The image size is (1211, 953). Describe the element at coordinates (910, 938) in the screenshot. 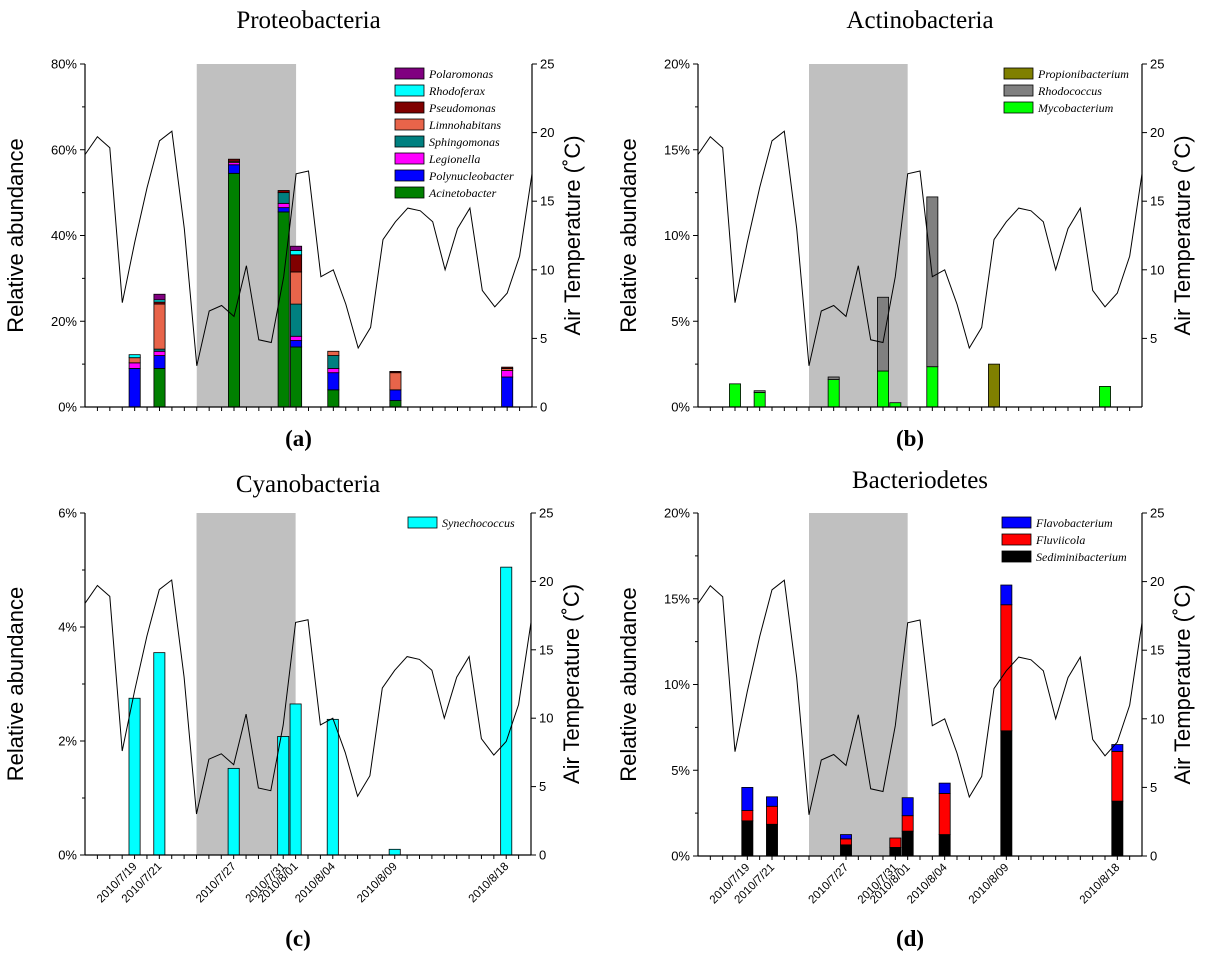

I see `panel-label: (d)` at that location.